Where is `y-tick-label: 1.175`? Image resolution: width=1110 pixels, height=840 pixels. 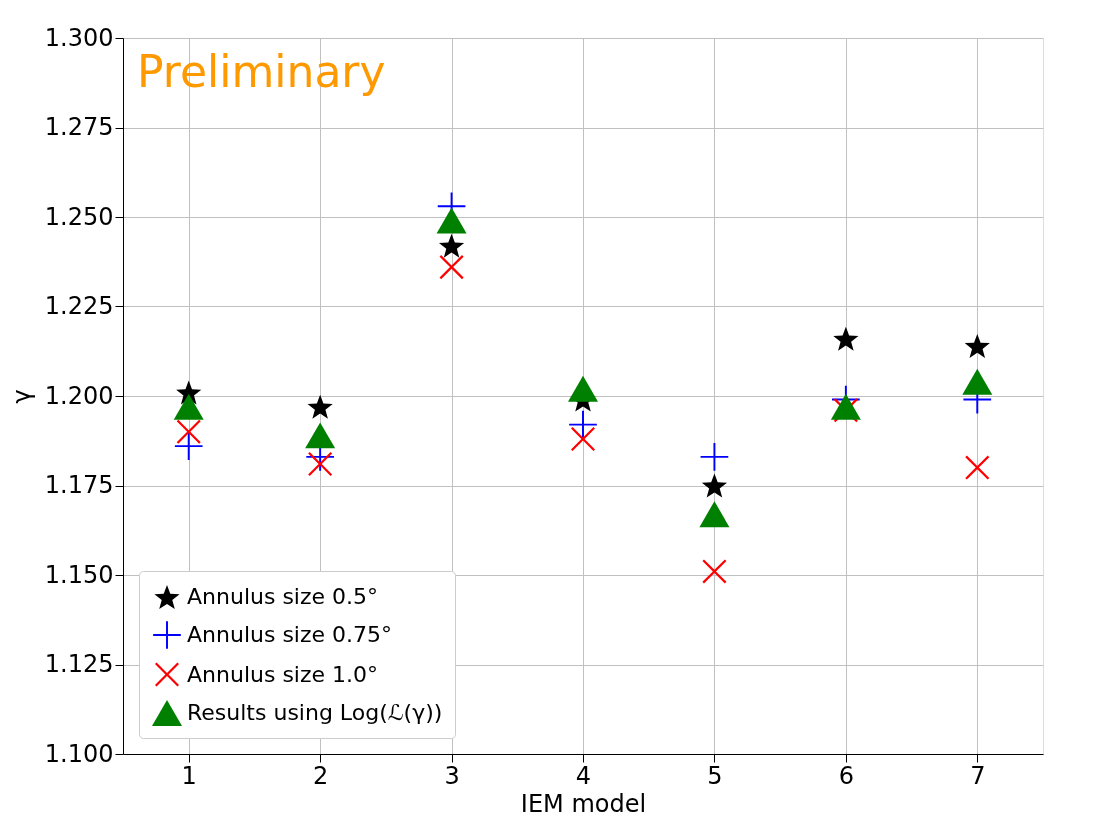 y-tick-label: 1.175 is located at coordinates (79, 485).